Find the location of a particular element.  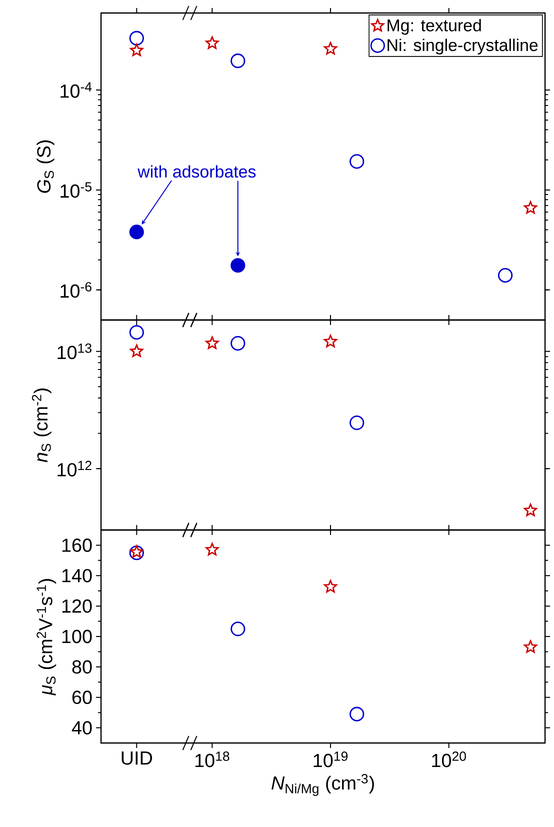

y-tick-label: 120 is located at coordinates (77, 606).